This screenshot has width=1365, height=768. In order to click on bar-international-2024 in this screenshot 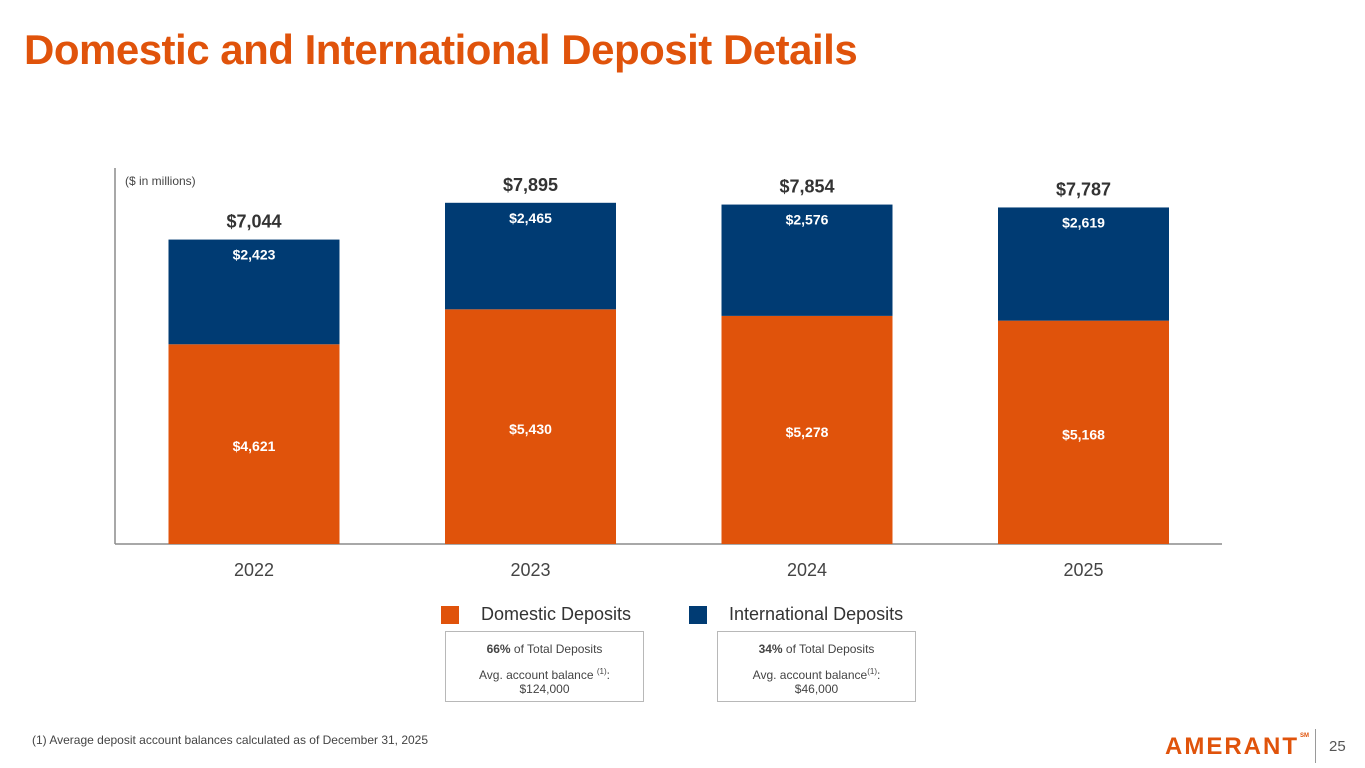, I will do `click(807, 260)`.